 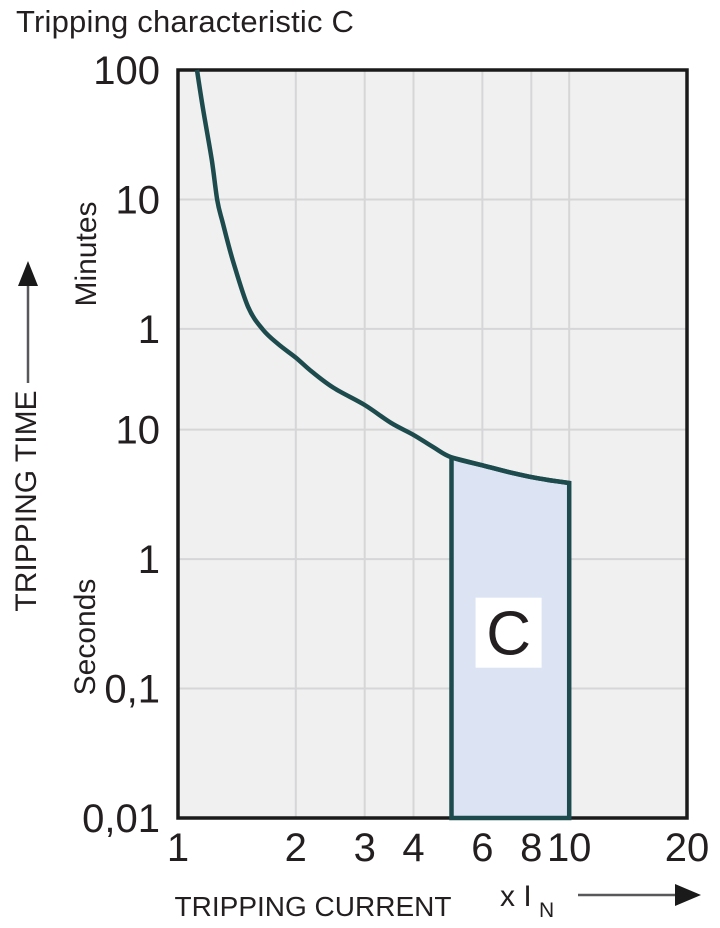 What do you see at coordinates (178, 848) in the screenshot?
I see `x-tick-label: 1` at bounding box center [178, 848].